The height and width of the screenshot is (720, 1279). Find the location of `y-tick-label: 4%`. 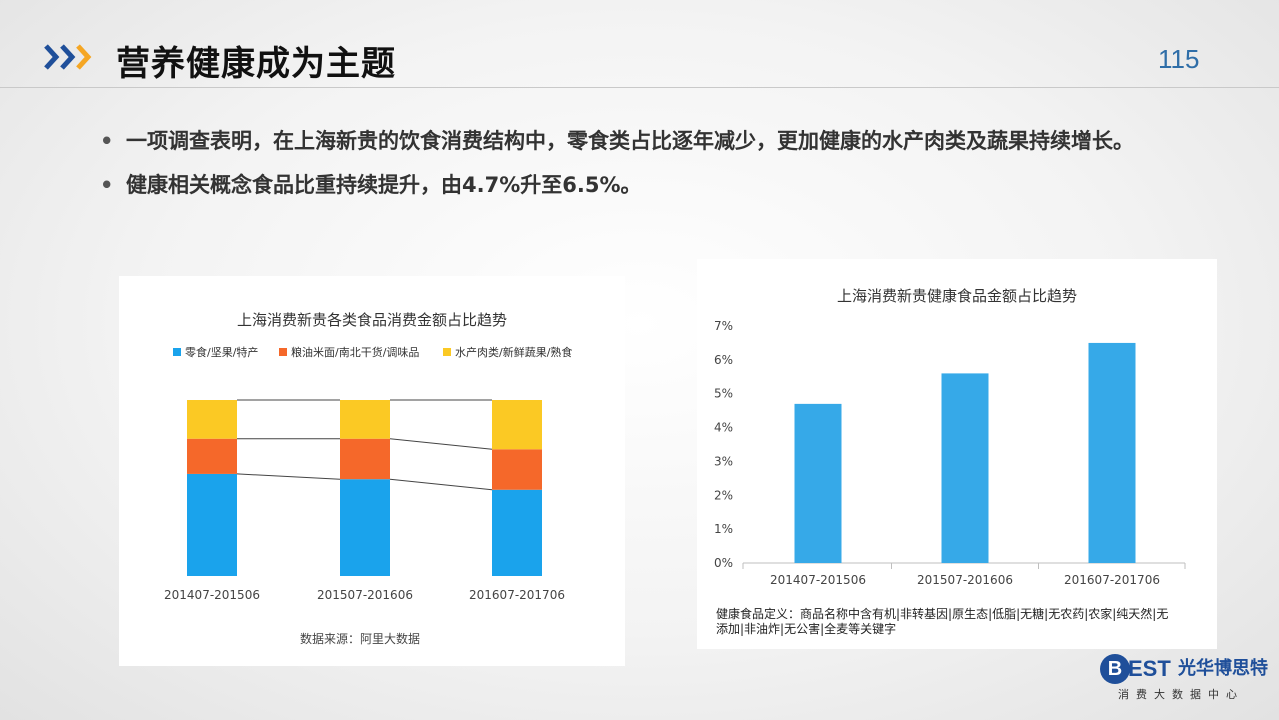

y-tick-label: 4% is located at coordinates (723, 428).